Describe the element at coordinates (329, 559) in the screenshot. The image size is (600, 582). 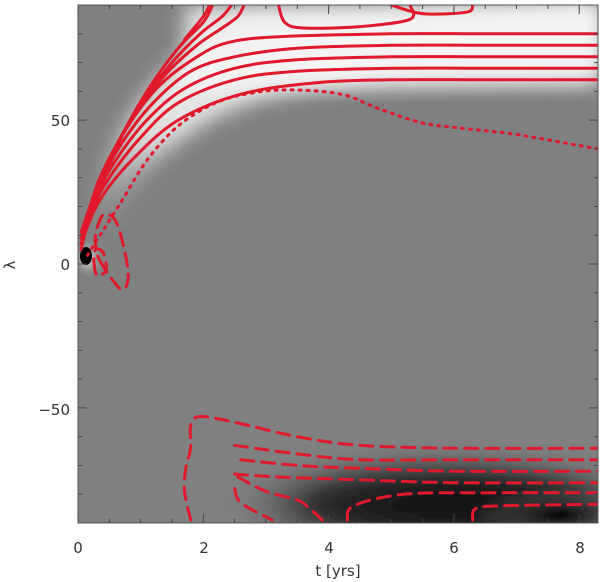
I see `x-axis: 0 2 4 6 8 t [yrs]` at that location.